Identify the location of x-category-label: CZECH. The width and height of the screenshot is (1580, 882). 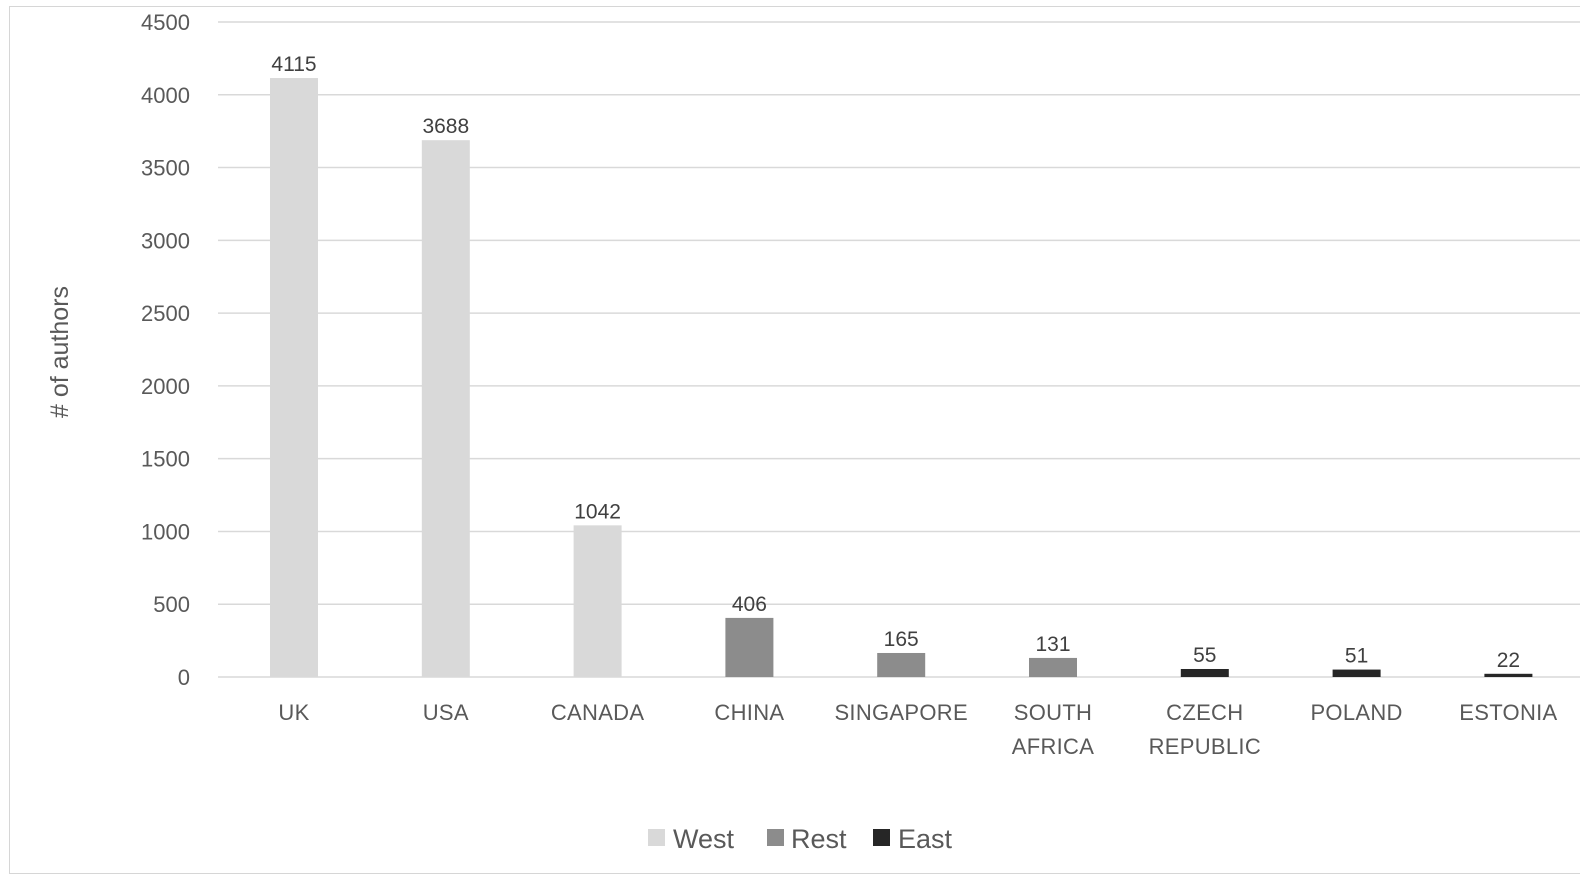
(1204, 712).